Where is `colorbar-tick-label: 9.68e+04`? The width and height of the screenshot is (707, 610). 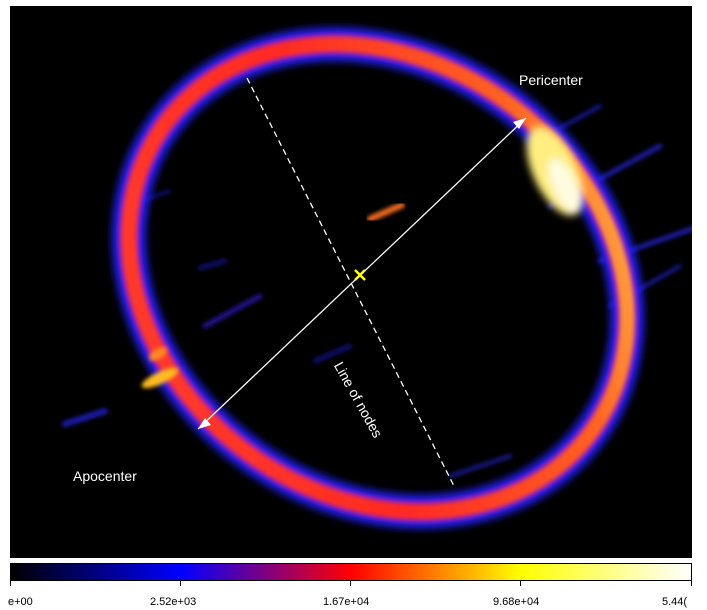
colorbar-tick-label: 9.68e+04 is located at coordinates (516, 602).